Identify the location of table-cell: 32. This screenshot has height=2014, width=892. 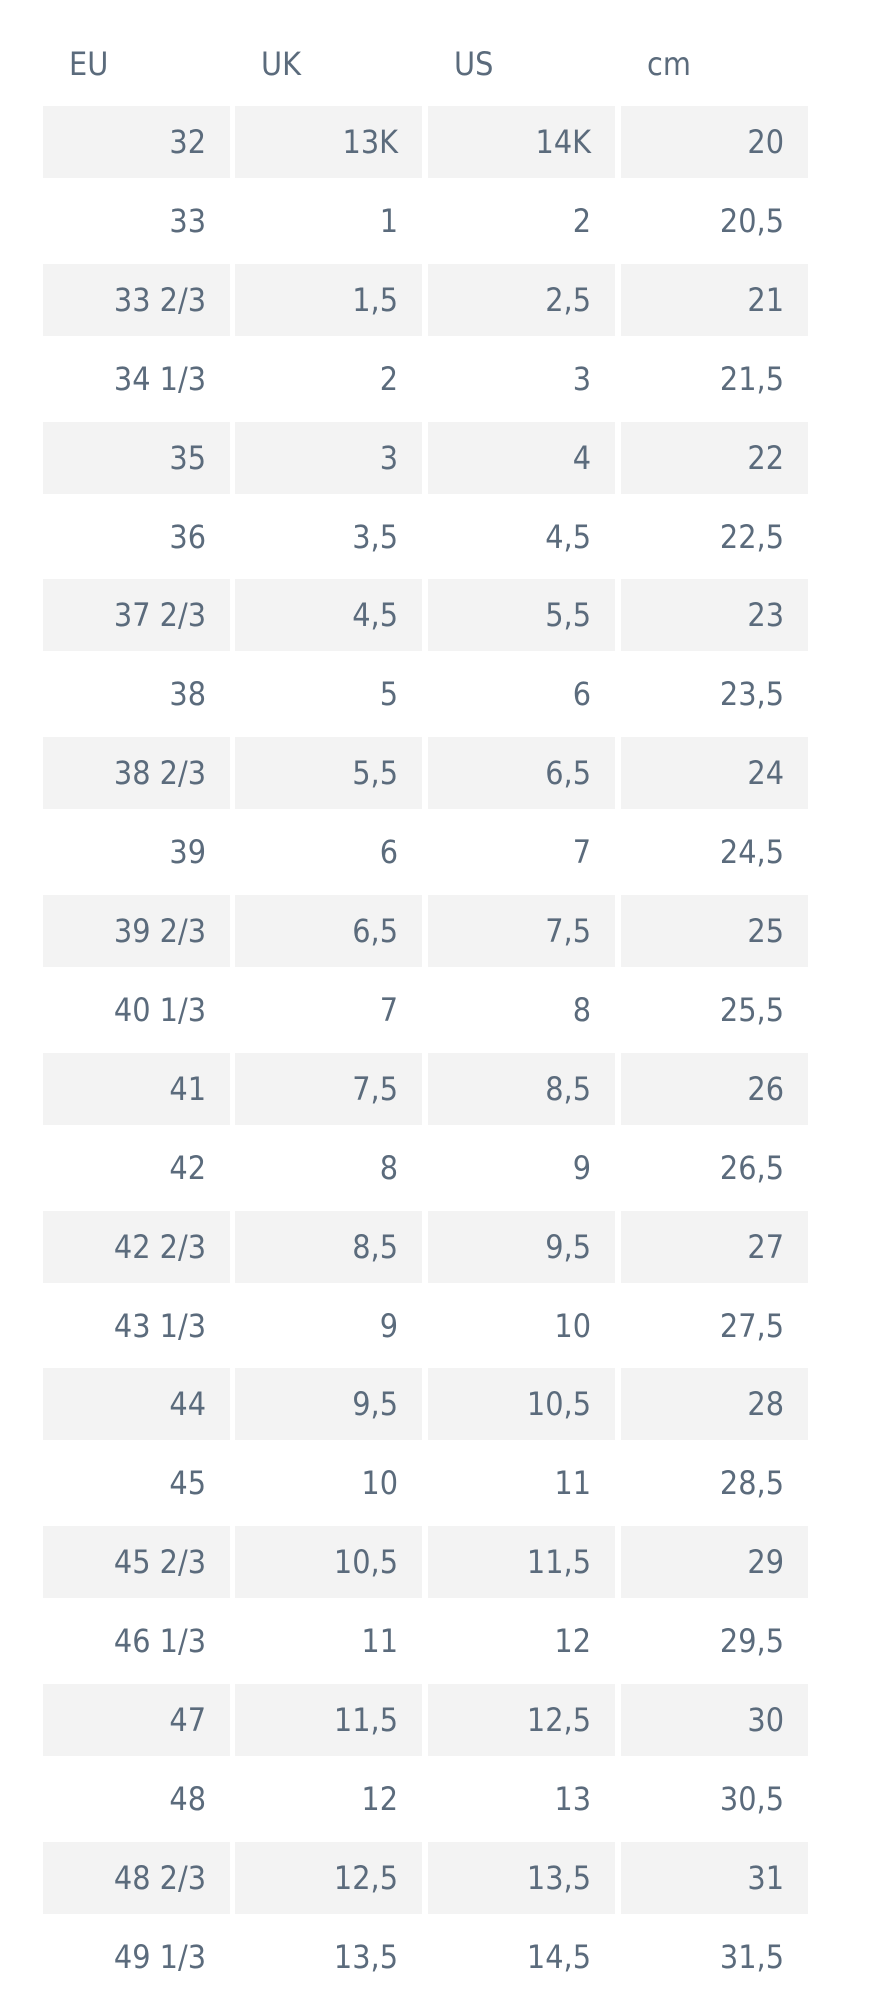
(136, 142).